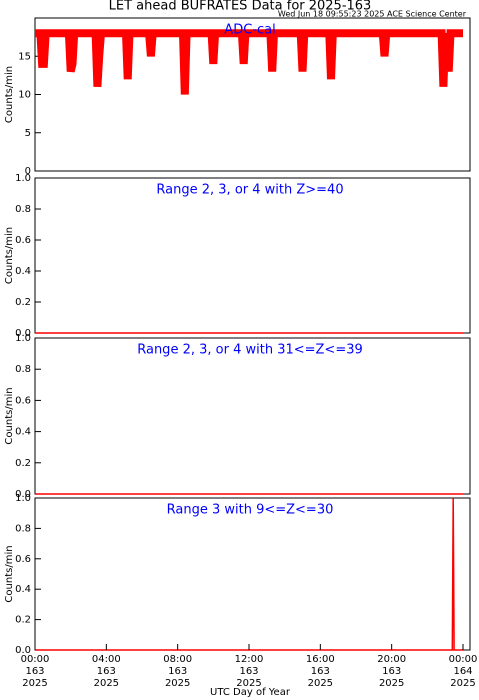 This screenshot has width=479, height=700. Describe the element at coordinates (249, 190) in the screenshot. I see `panel-label: Range 2, 3, or 4 with Z>=40` at that location.